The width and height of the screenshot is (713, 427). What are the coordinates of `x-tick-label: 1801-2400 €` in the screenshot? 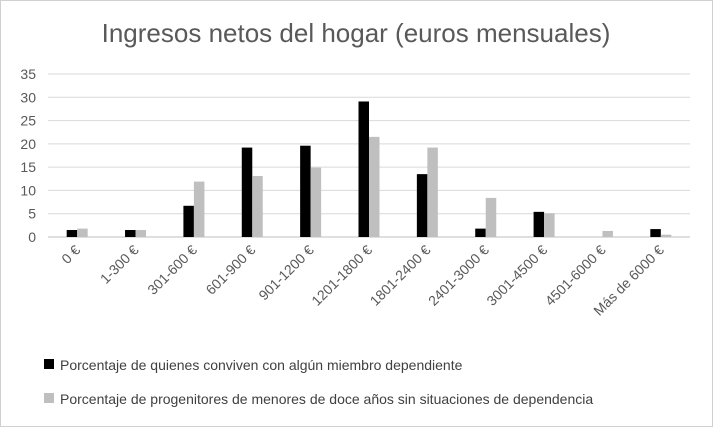 It's located at (400, 275).